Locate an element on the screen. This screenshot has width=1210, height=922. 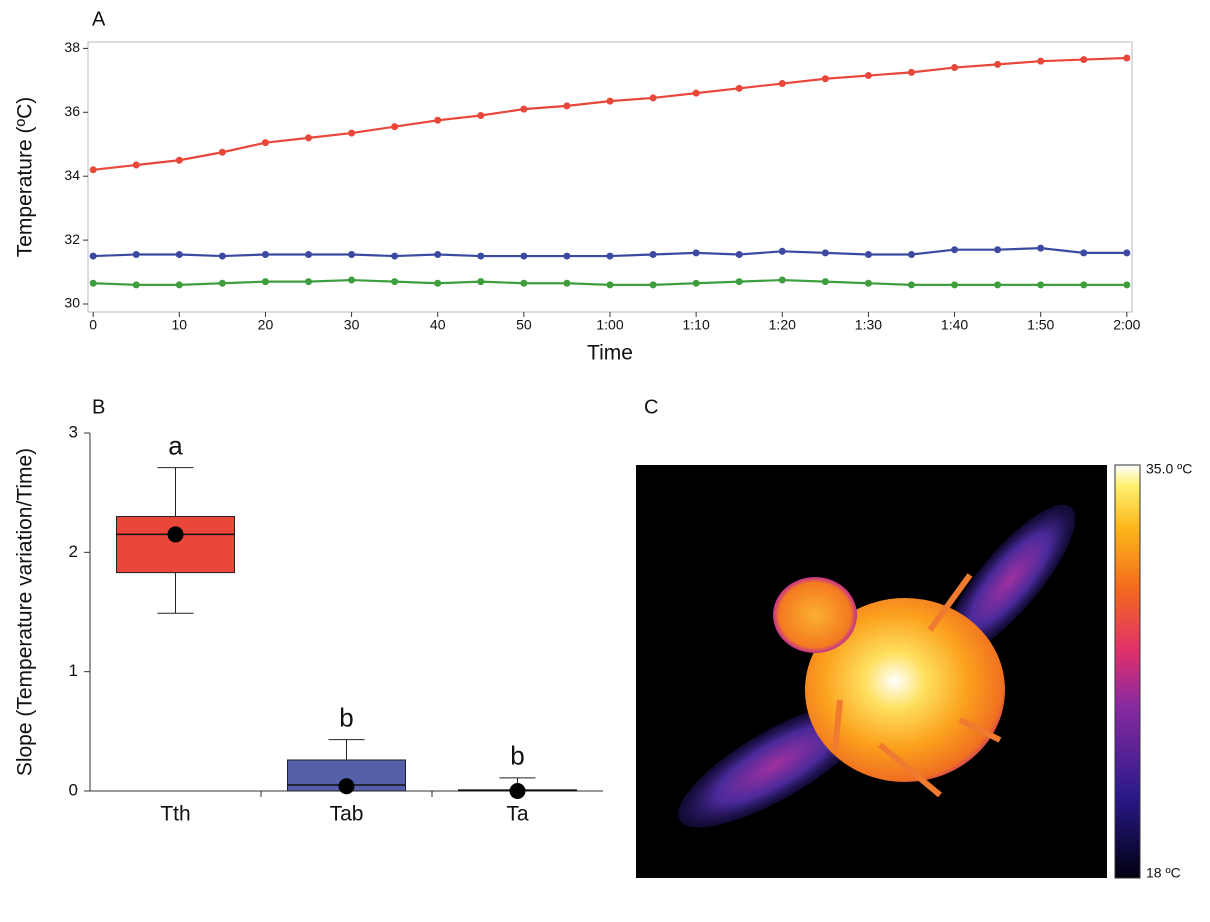
x-tick-label: 30 is located at coordinates (352, 325).